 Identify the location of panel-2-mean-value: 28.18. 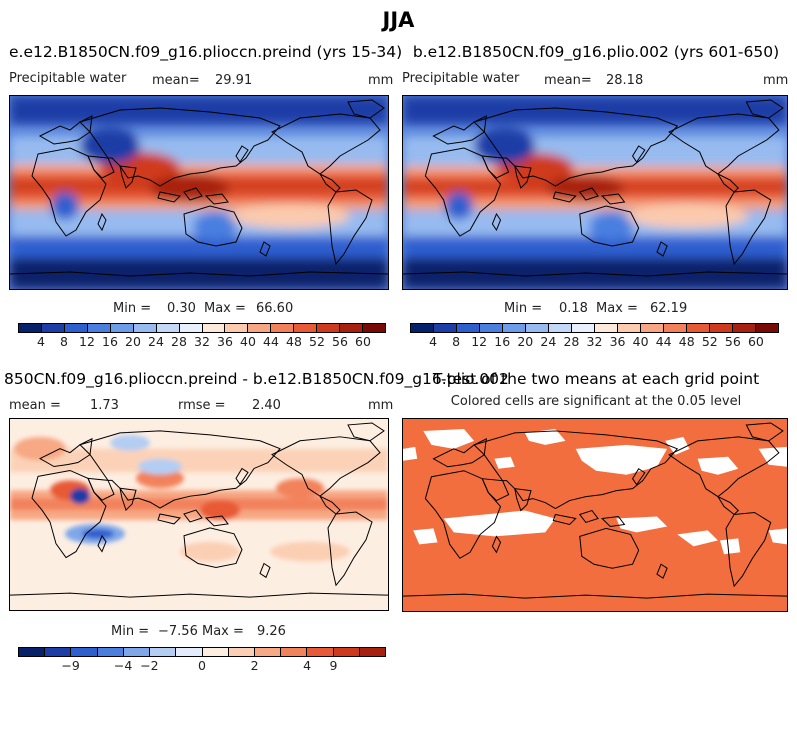
(625, 80).